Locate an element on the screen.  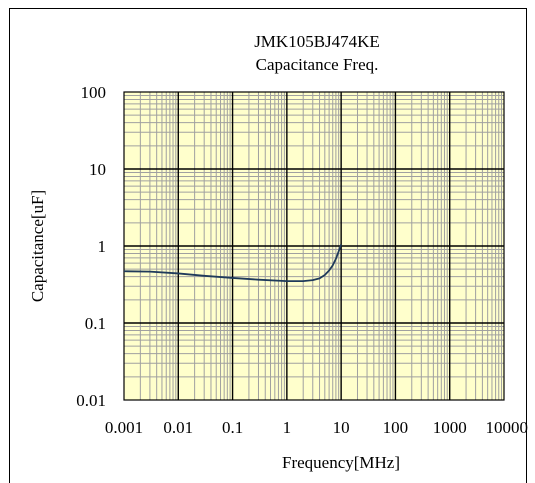
chart-title: JMK105BJ474KE is located at coordinates (317, 41).